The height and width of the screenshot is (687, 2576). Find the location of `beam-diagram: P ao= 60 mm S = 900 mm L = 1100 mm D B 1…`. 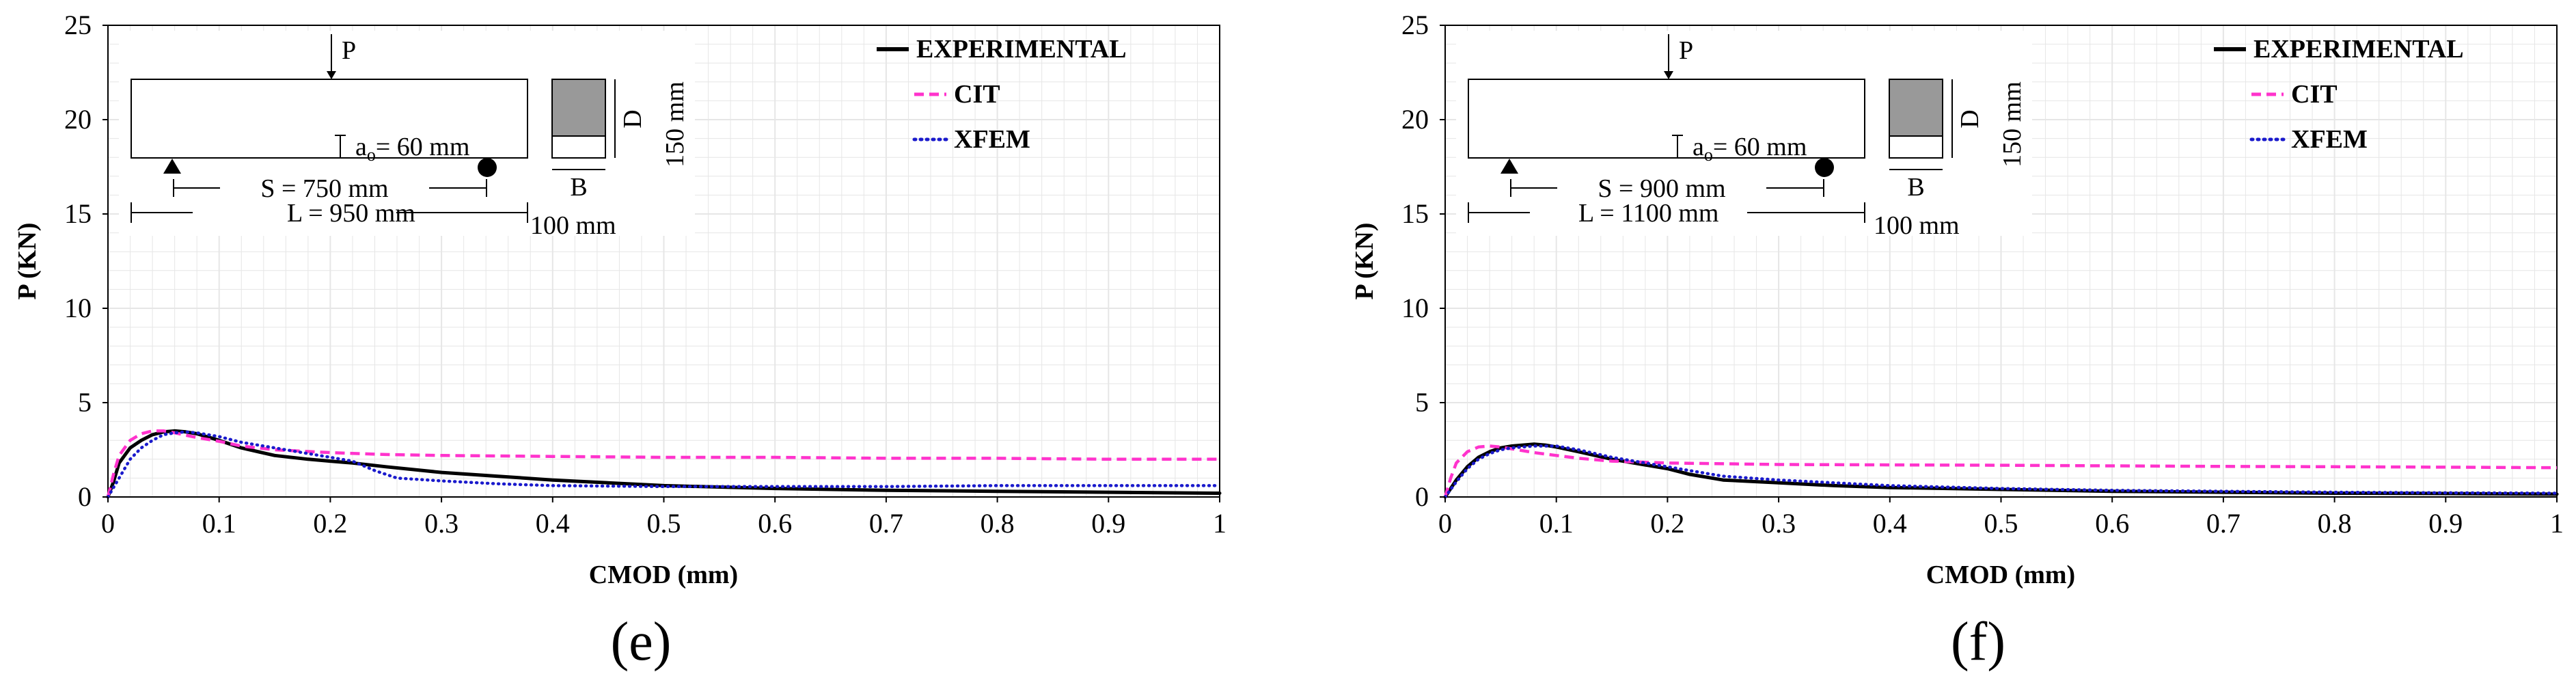

beam-diagram: P ao= 60 mm S = 900 mm L = 1100 mm D B 1… is located at coordinates (1744, 135).